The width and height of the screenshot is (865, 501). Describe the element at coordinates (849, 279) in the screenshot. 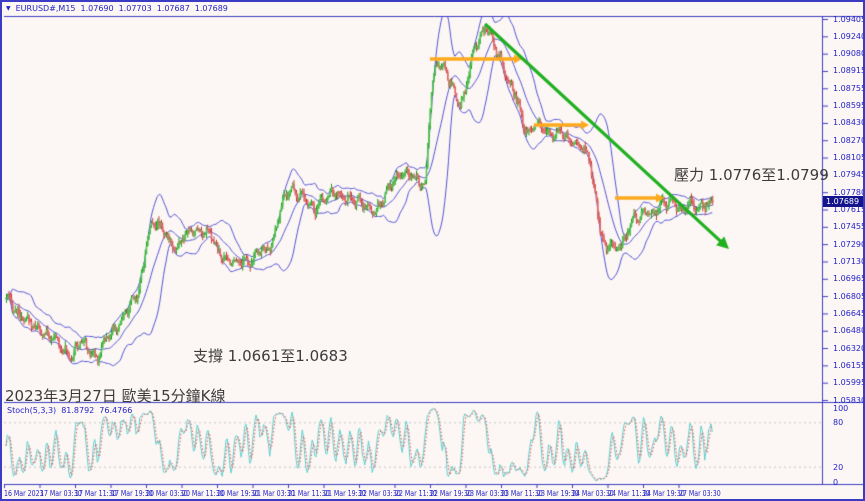

I see `price-tick-label: 1.06965` at that location.